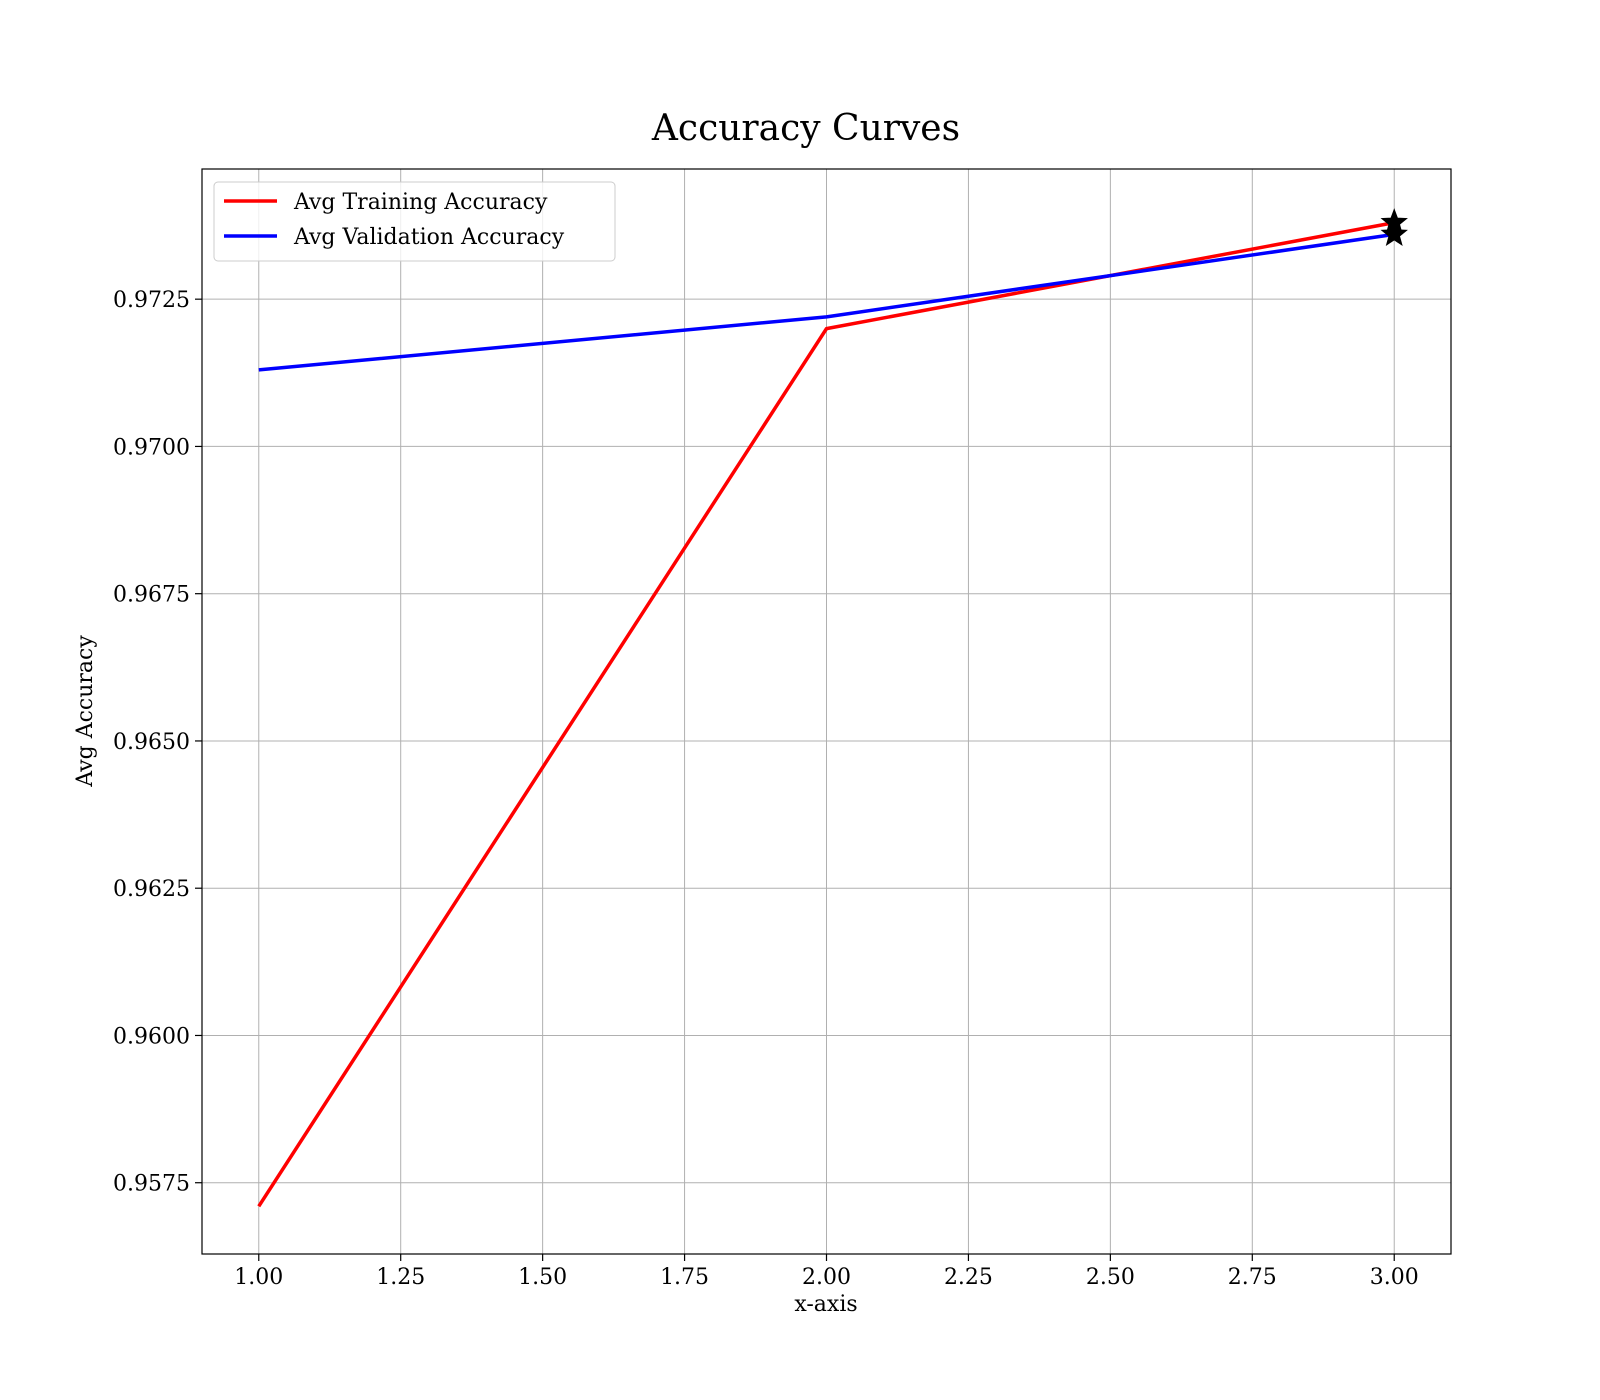 This screenshot has width=1600, height=1400. What do you see at coordinates (151, 889) in the screenshot?
I see `y-tick-label: 0.9625` at bounding box center [151, 889].